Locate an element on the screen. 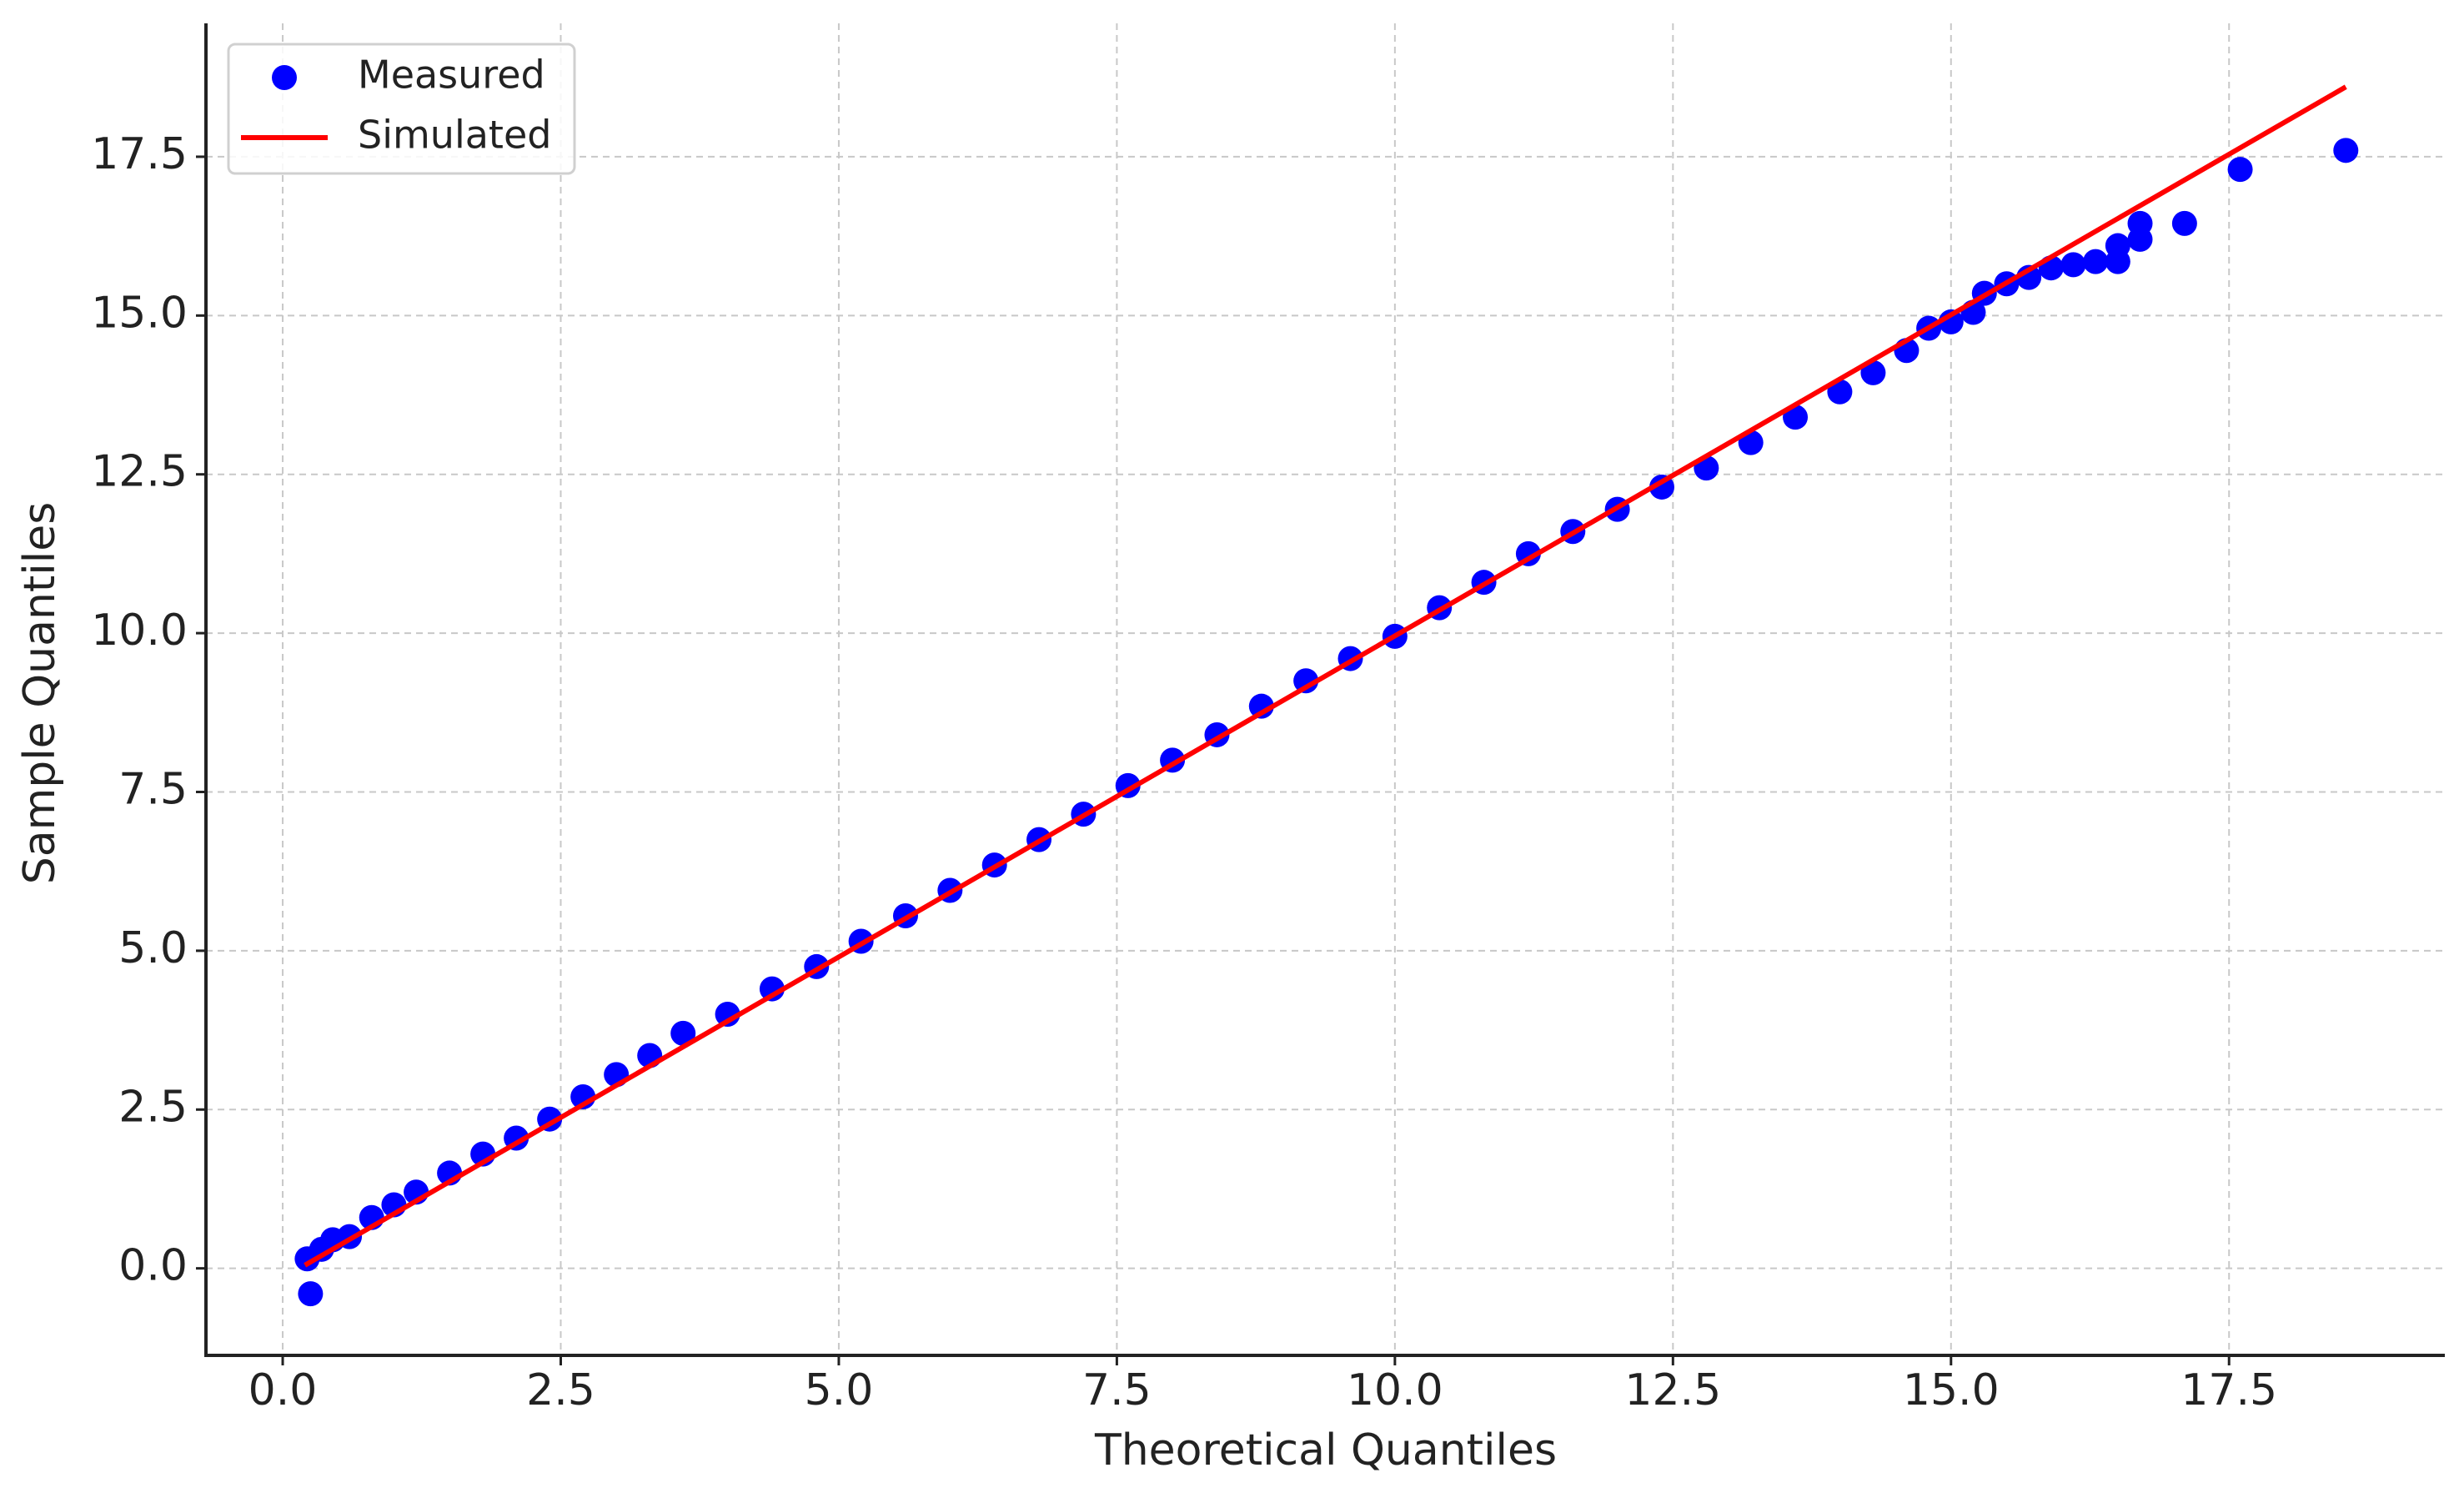 This screenshot has height=1493, width=2464. y-tick-label: 7.5 is located at coordinates (153, 789).